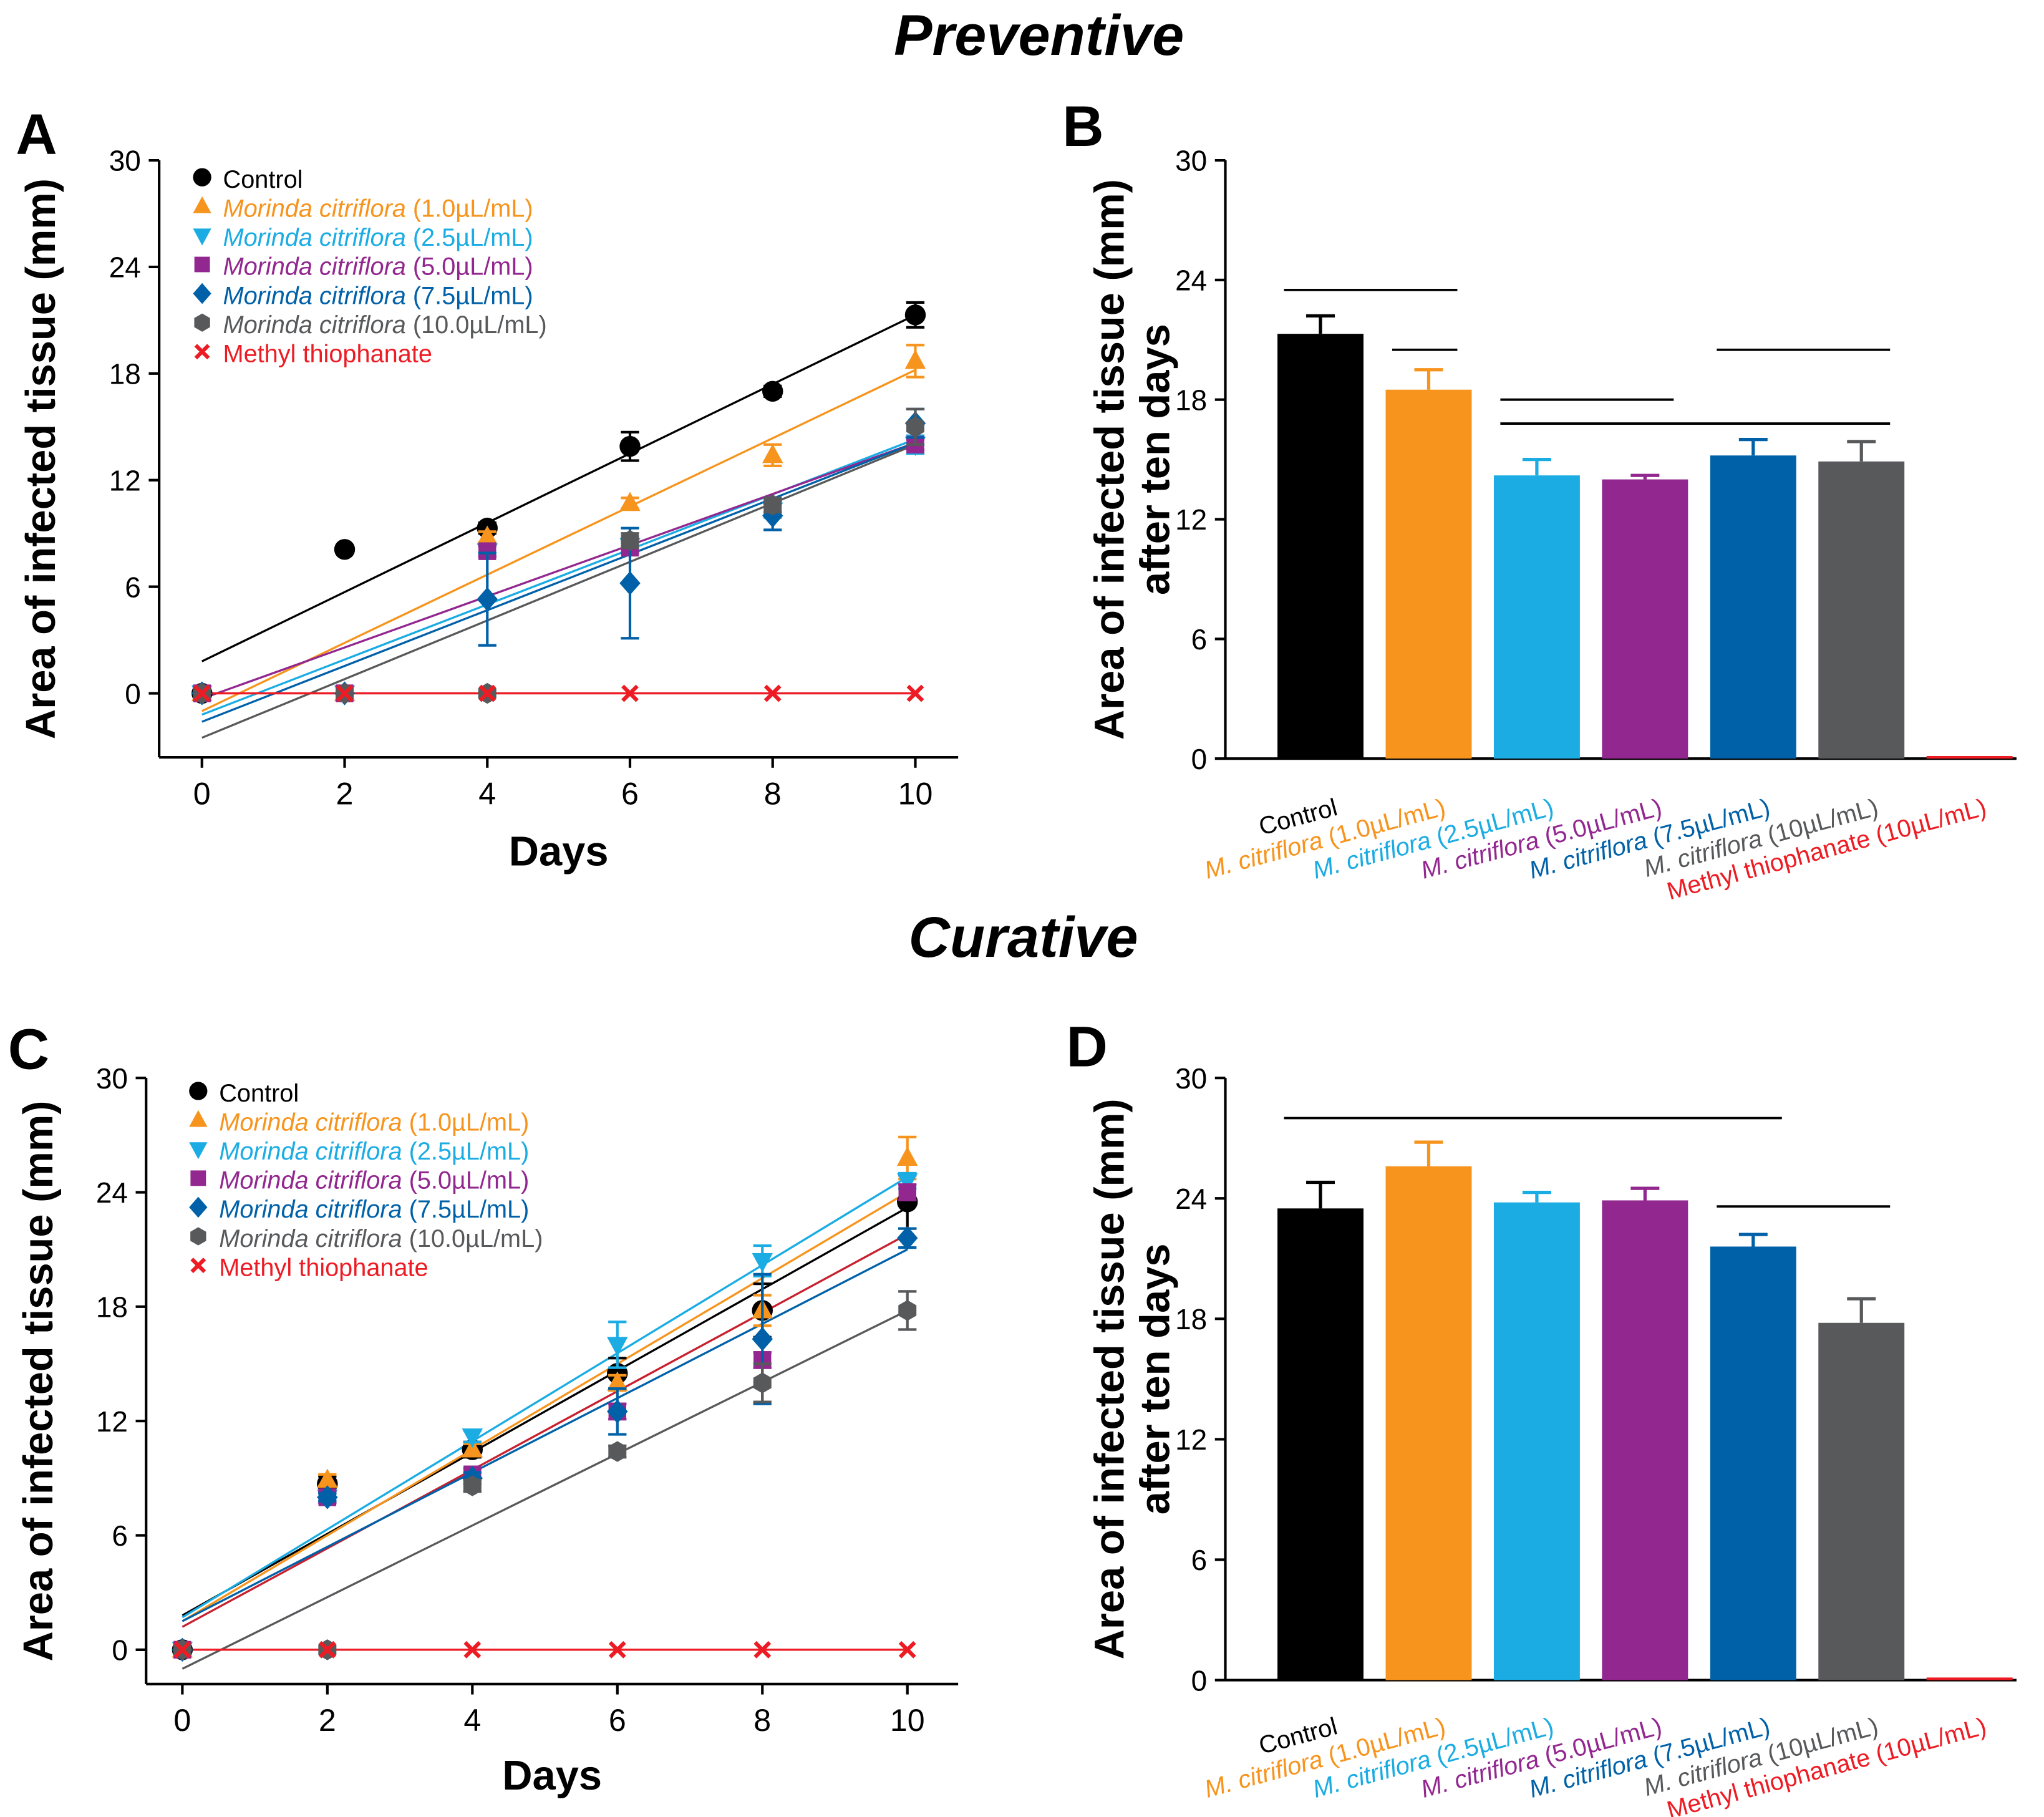  Describe the element at coordinates (466, 1151) in the screenshot. I see `label-text: (2.5µL/mL)` at that location.